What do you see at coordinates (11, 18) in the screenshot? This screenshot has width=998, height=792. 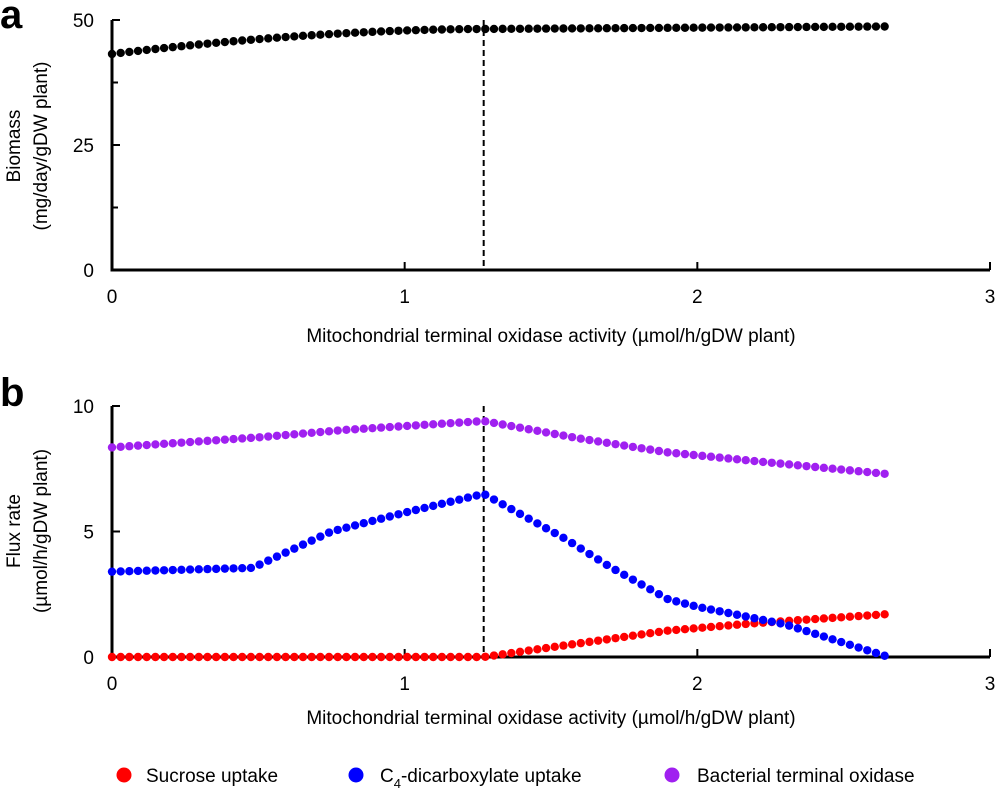 I see `panel-a-label: a` at bounding box center [11, 18].